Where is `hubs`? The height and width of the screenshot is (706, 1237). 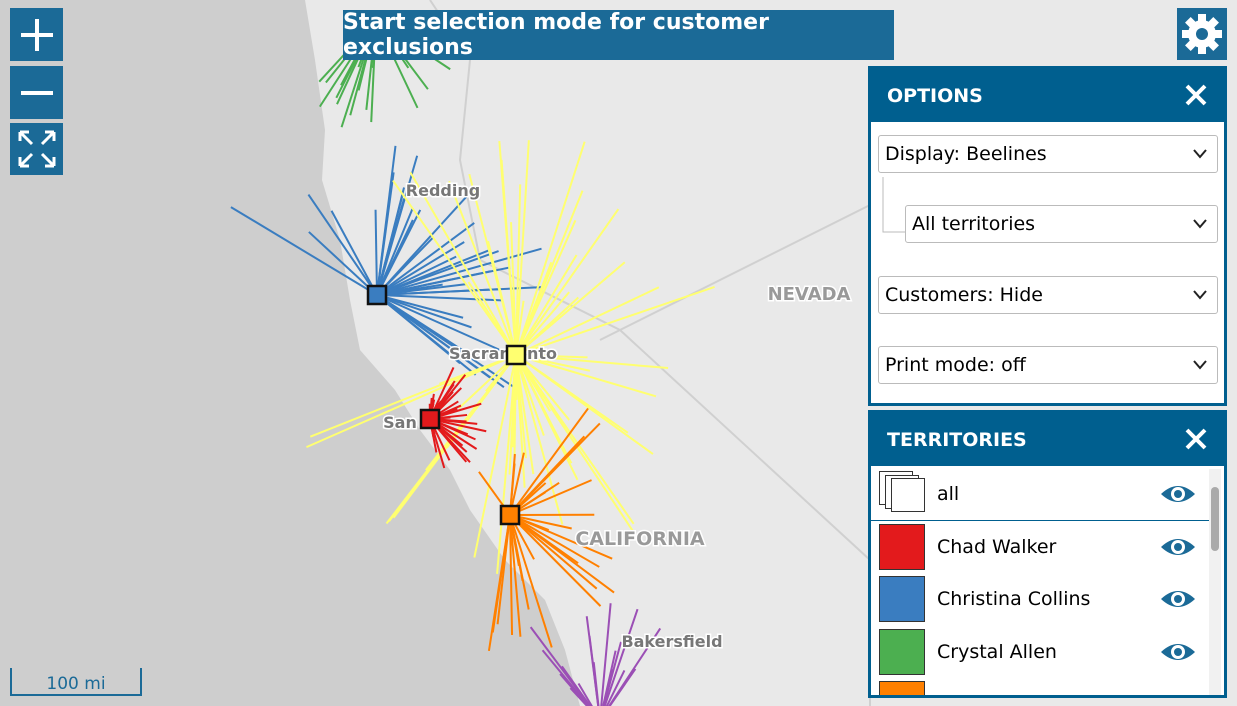 hubs is located at coordinates (446, 405).